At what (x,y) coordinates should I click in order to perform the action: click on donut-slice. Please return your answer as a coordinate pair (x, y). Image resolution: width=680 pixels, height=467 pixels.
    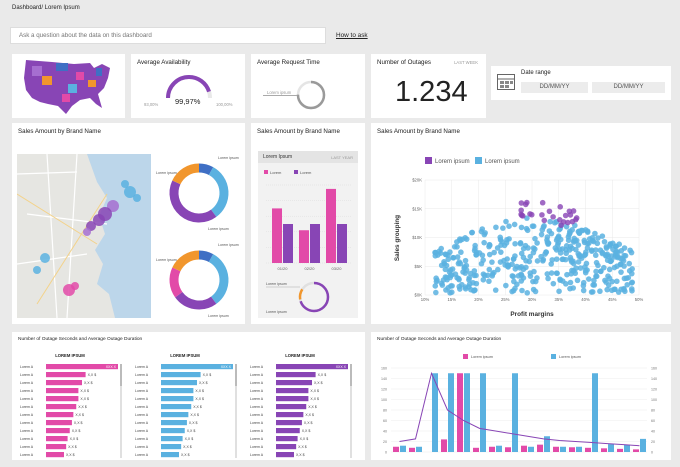
    Looking at the image, I should click on (196, 300).